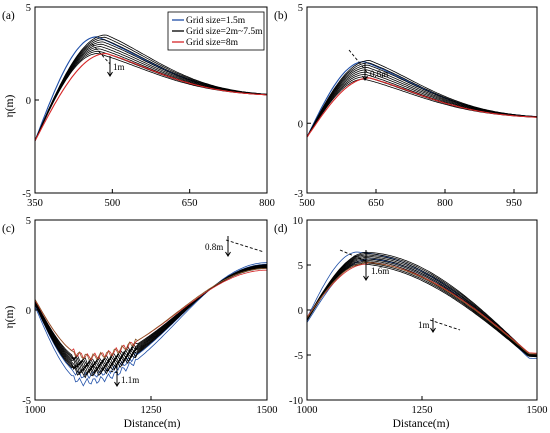 The width and height of the screenshot is (550, 433). I want to click on xtick-label-a-2: 650, so click(190, 203).